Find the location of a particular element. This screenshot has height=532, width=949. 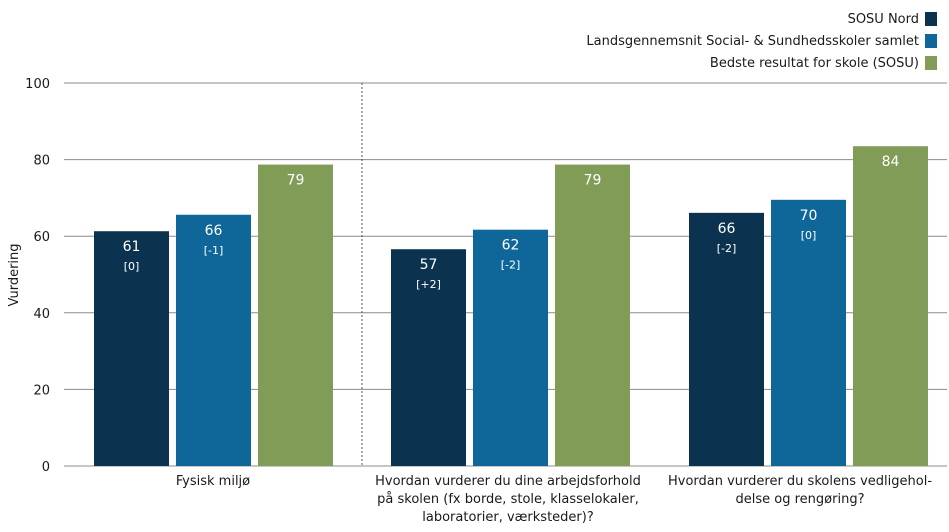

data-sublabel: [+2] is located at coordinates (428, 284).